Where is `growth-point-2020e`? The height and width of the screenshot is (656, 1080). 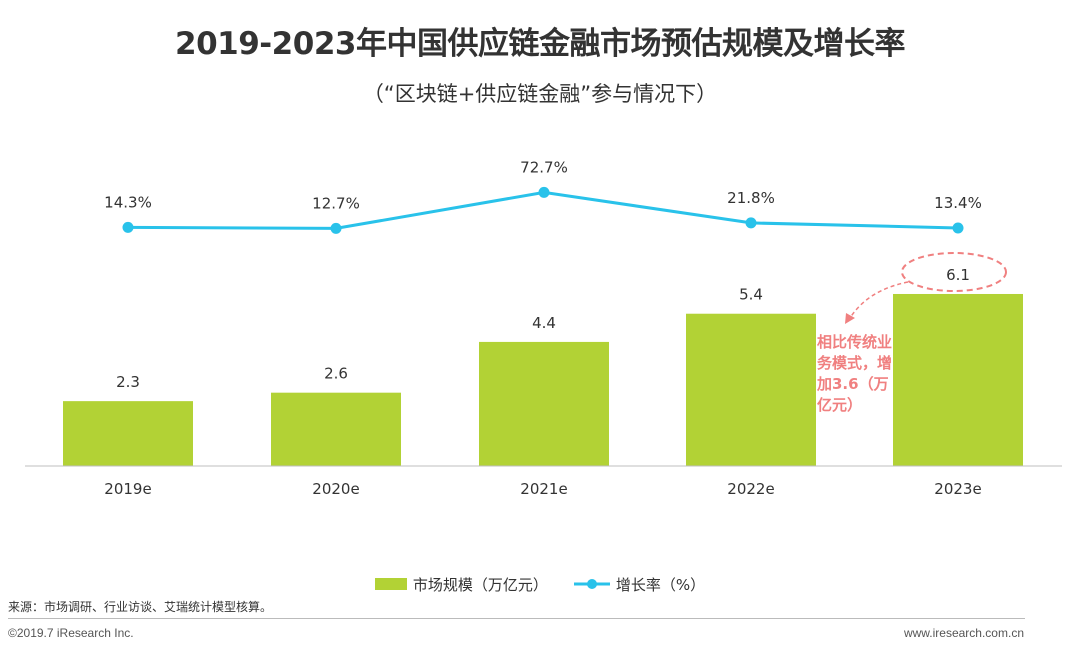 growth-point-2020e is located at coordinates (336, 228).